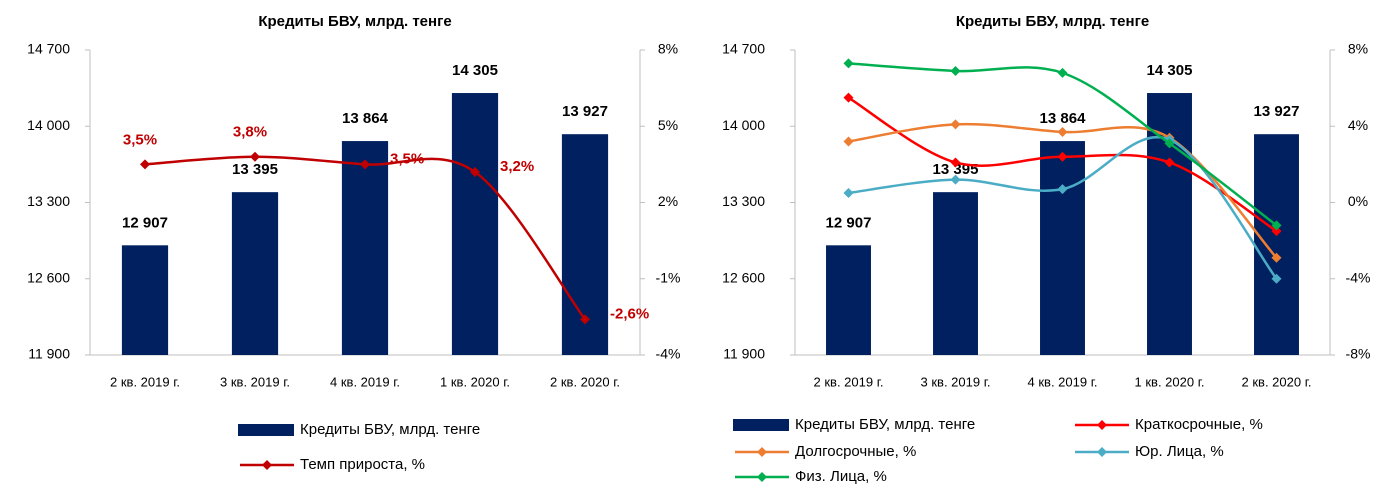  What do you see at coordinates (629, 313) in the screenshot?
I see `line-value-label: -2,6%` at bounding box center [629, 313].